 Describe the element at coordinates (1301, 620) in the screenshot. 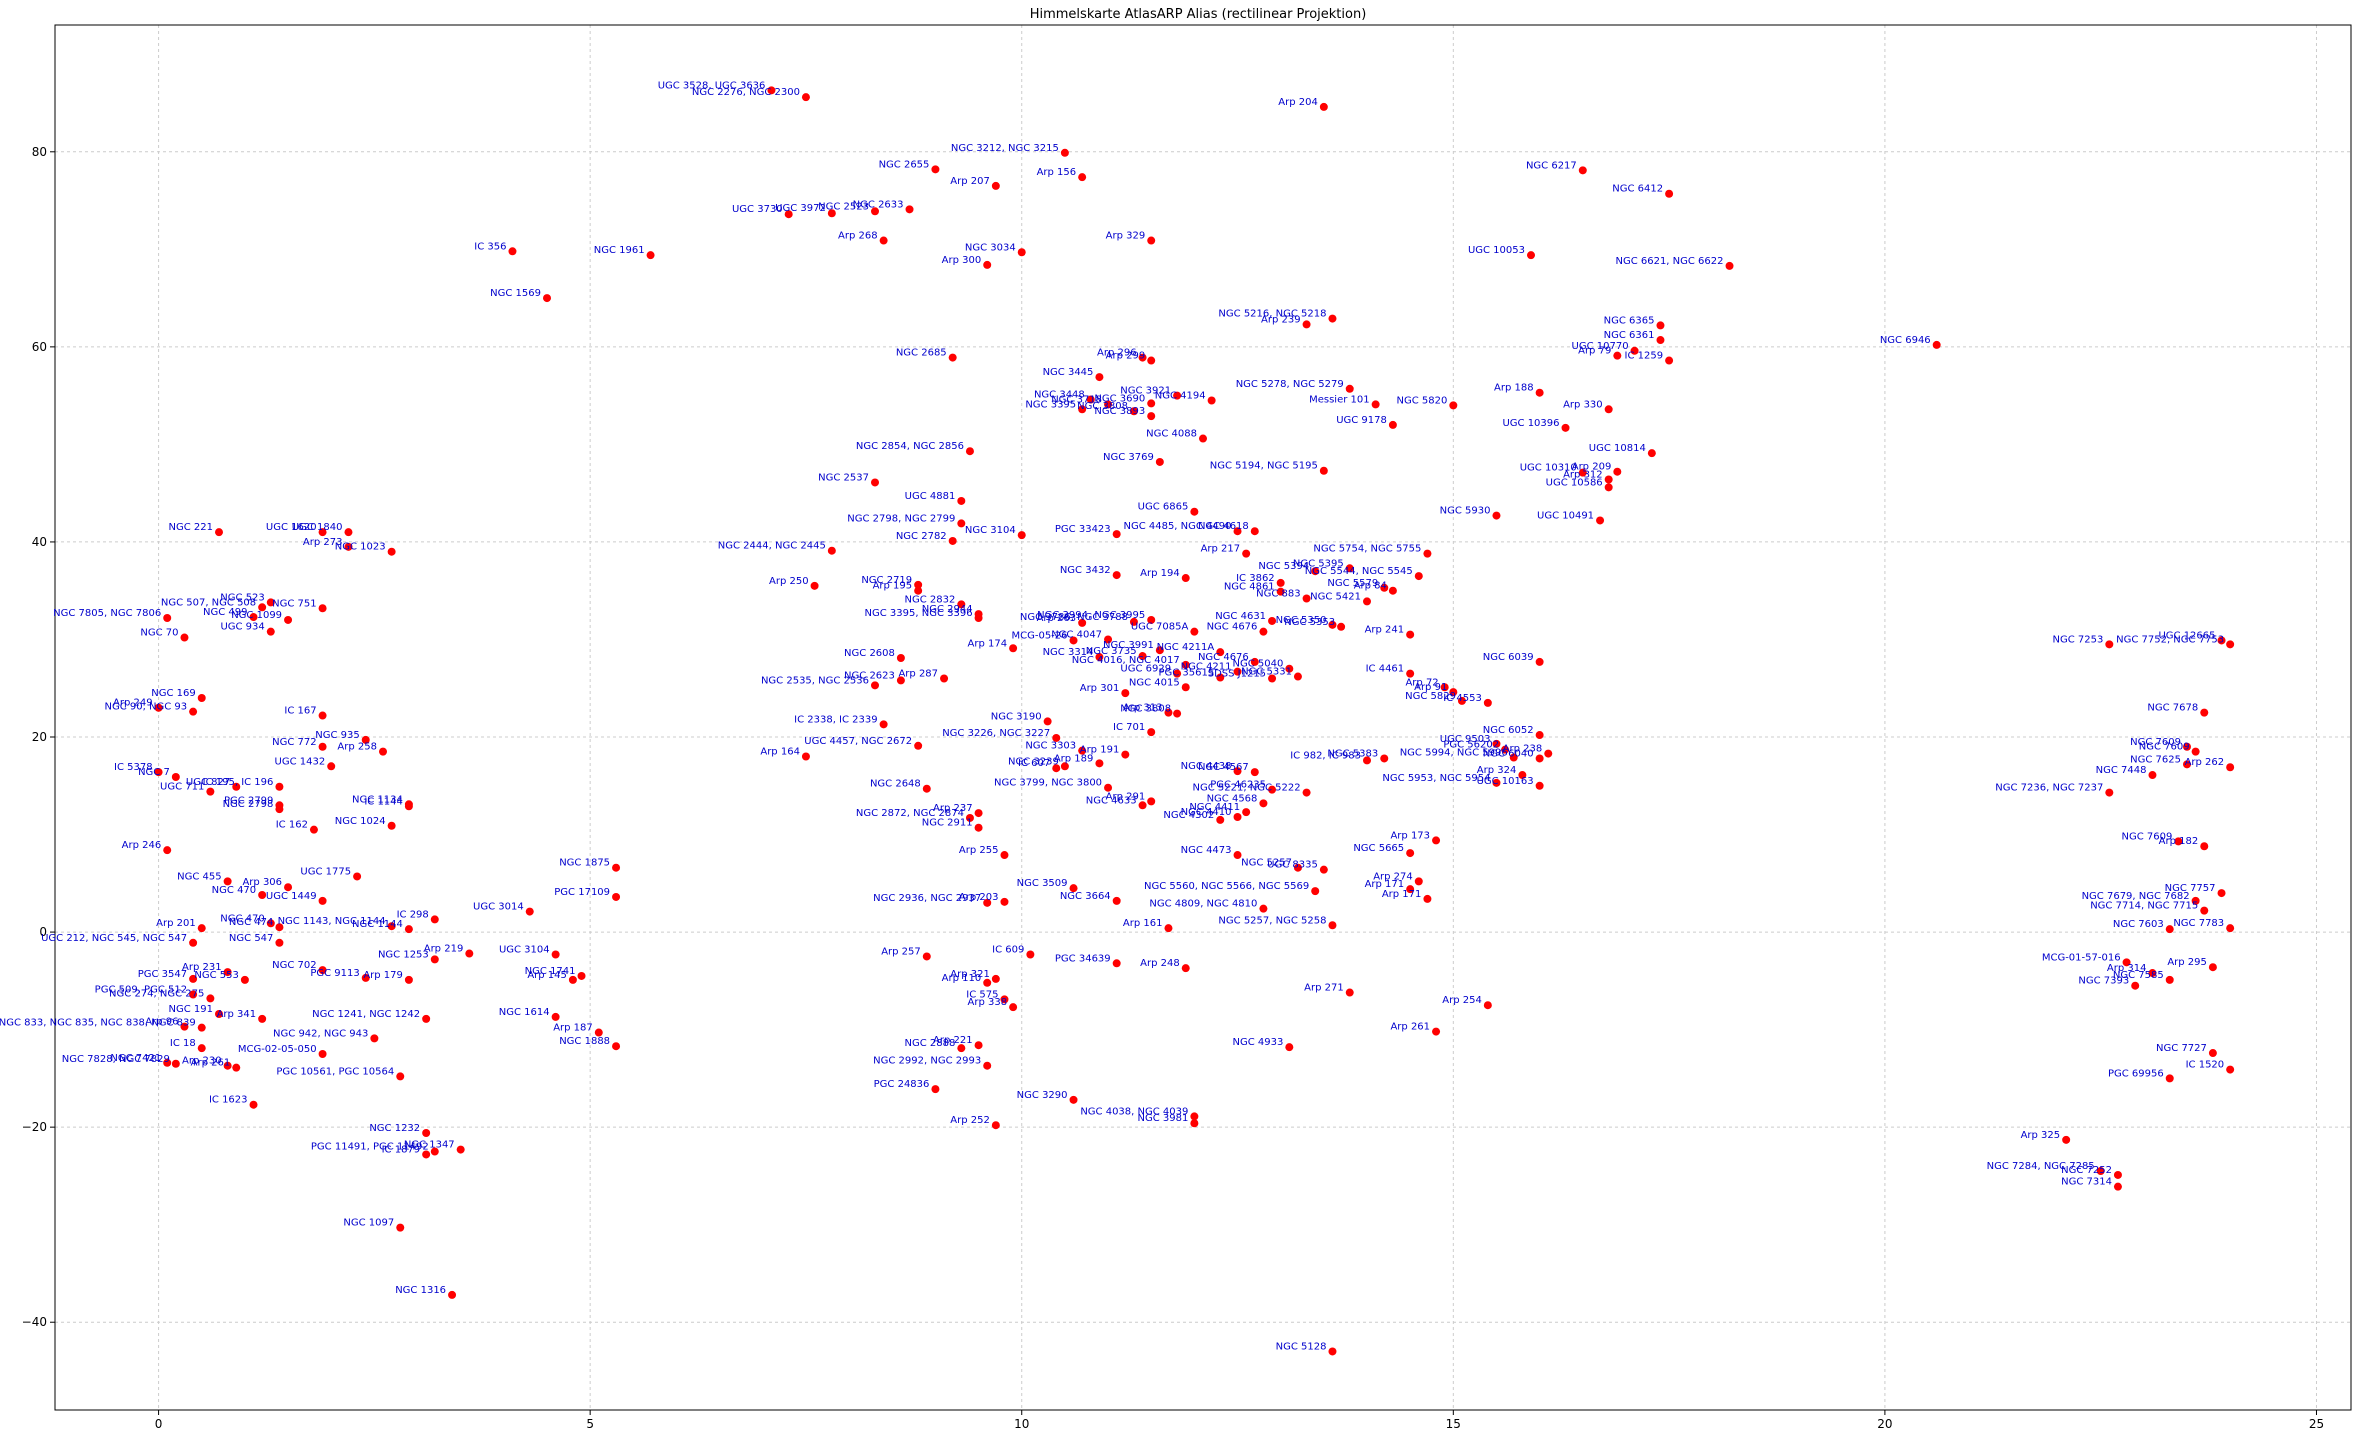

I see `point-label: NGC 5350` at that location.